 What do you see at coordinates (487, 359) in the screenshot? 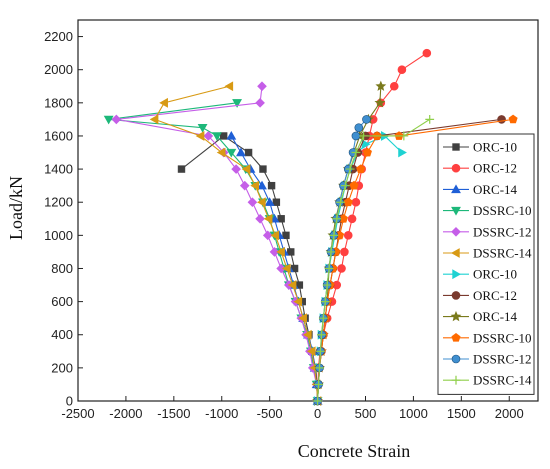
I see `legend-item: DSSRC-12` at bounding box center [487, 359].